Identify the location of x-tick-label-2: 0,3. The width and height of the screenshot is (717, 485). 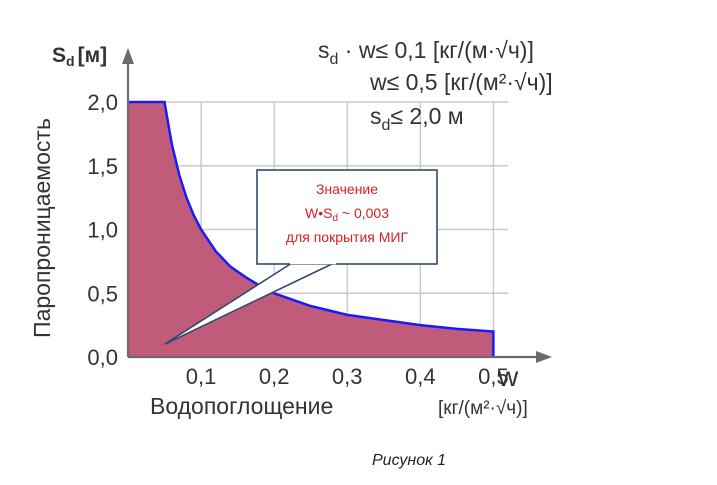
(347, 376).